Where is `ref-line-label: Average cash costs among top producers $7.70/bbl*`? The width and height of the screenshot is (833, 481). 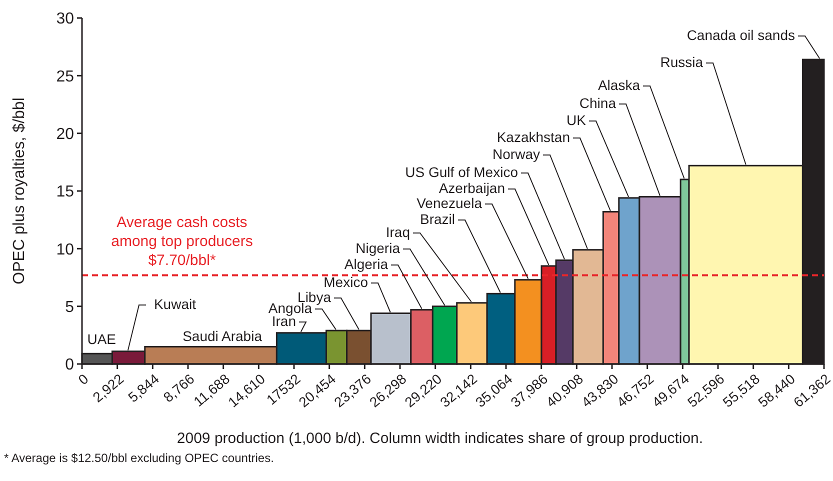
ref-line-label: Average cash costs among top producers $7.70/bbl* is located at coordinates (182, 242).